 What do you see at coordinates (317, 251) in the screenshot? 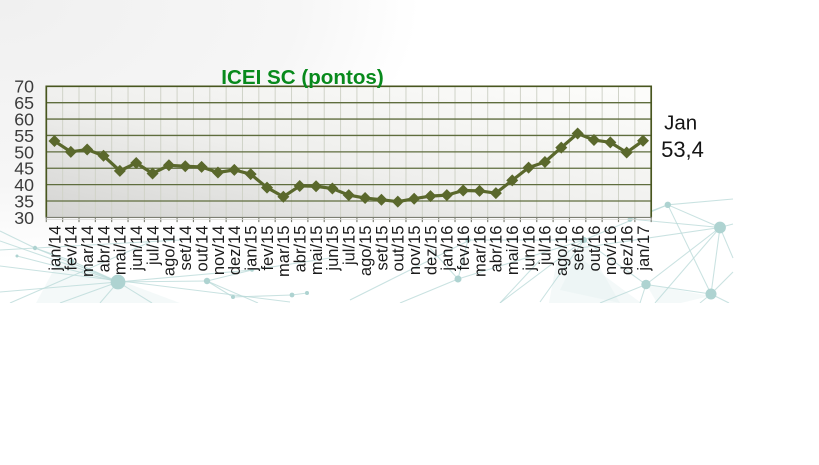
I see `svg-text: mai/15` at bounding box center [317, 251].